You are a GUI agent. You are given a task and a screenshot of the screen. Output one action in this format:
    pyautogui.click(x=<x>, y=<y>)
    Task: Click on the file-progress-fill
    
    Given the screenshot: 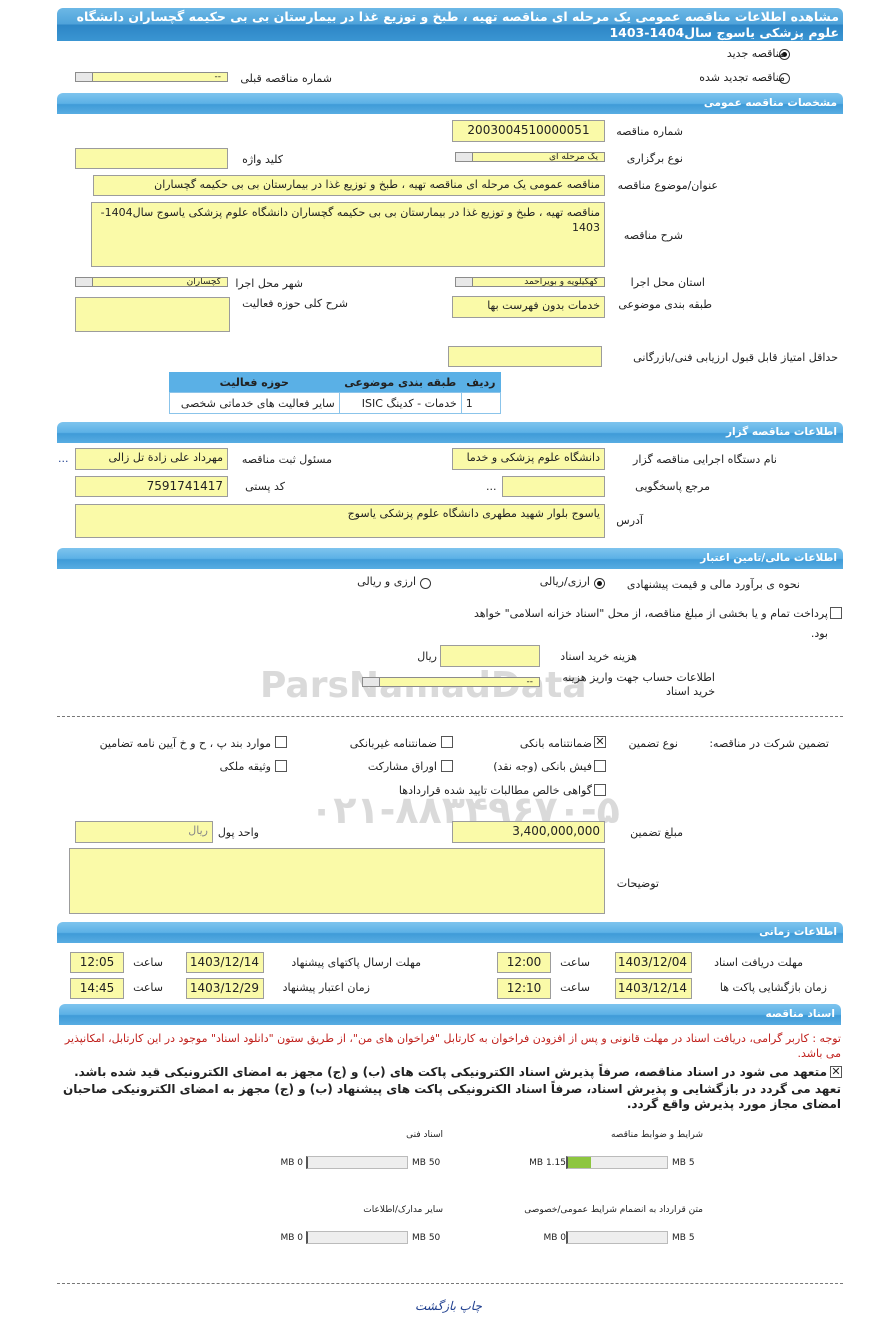 What is the action you would take?
    pyautogui.click(x=579, y=1162)
    